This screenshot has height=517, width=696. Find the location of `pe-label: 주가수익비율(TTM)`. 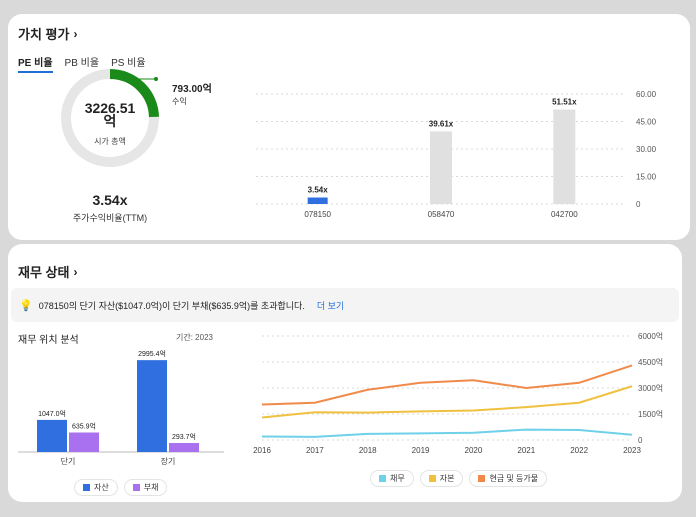

pe-label: 주가수익비율(TTM) is located at coordinates (110, 218).